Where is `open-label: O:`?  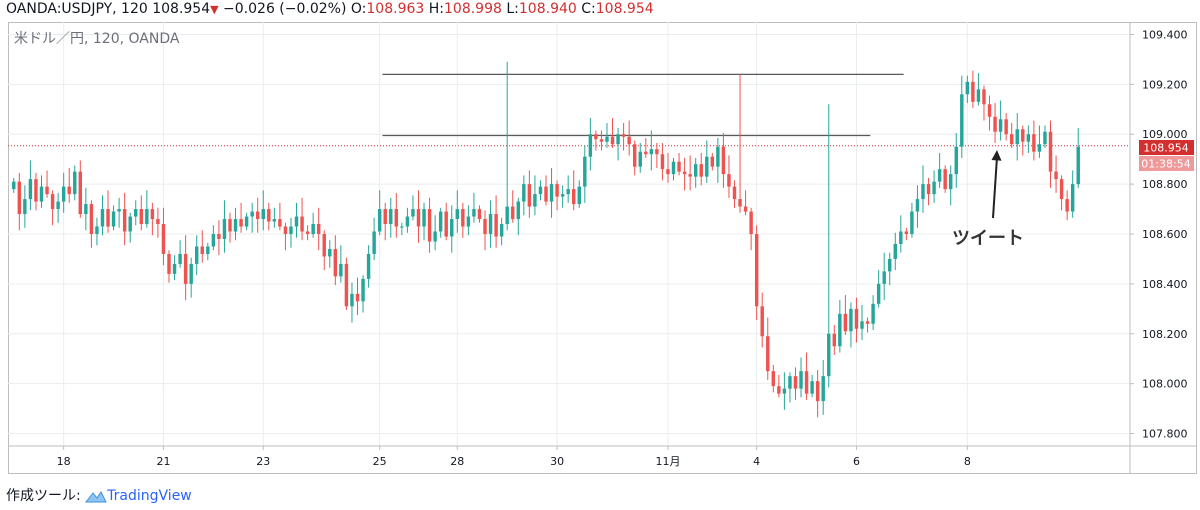 open-label: O: is located at coordinates (358, 9).